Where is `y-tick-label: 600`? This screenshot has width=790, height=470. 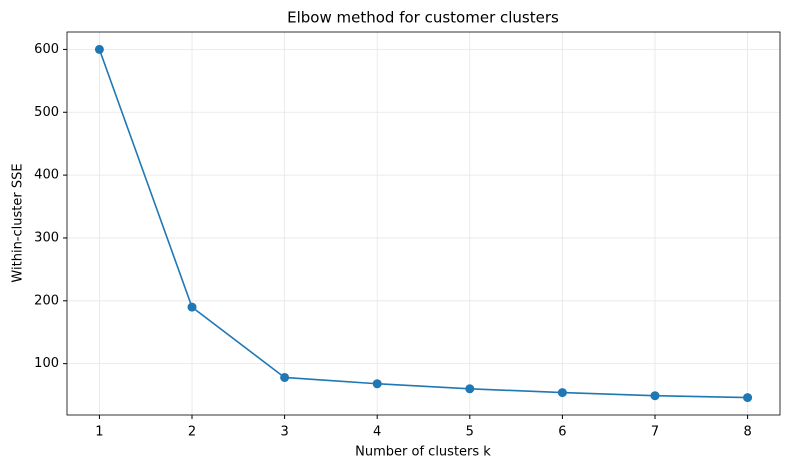 y-tick-label: 600 is located at coordinates (46, 49).